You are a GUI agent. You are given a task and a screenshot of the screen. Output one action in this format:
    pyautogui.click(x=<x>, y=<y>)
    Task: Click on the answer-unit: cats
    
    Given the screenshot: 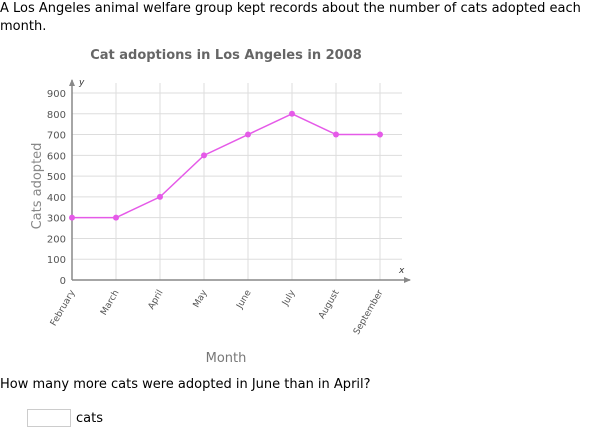 What is the action you would take?
    pyautogui.click(x=89, y=418)
    